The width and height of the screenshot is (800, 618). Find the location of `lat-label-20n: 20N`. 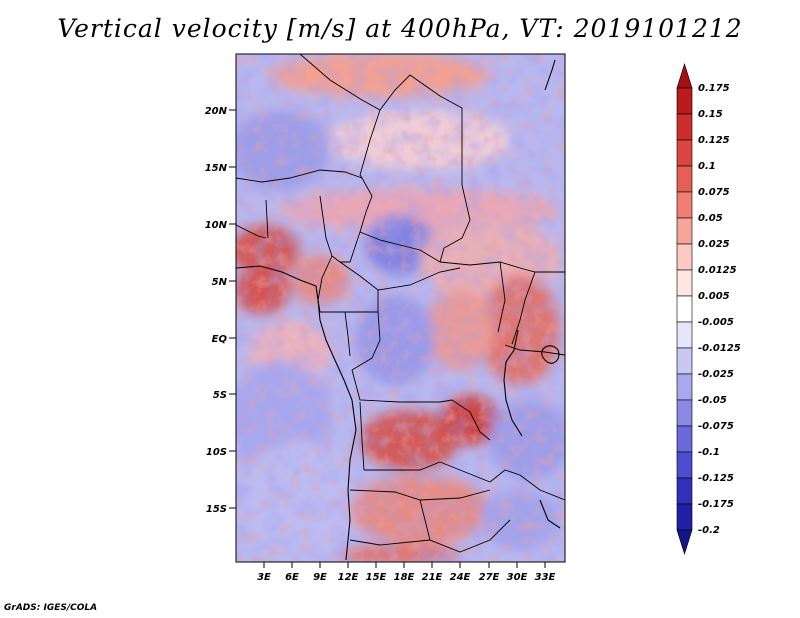

lat-label-20n: 20N is located at coordinates (216, 111).